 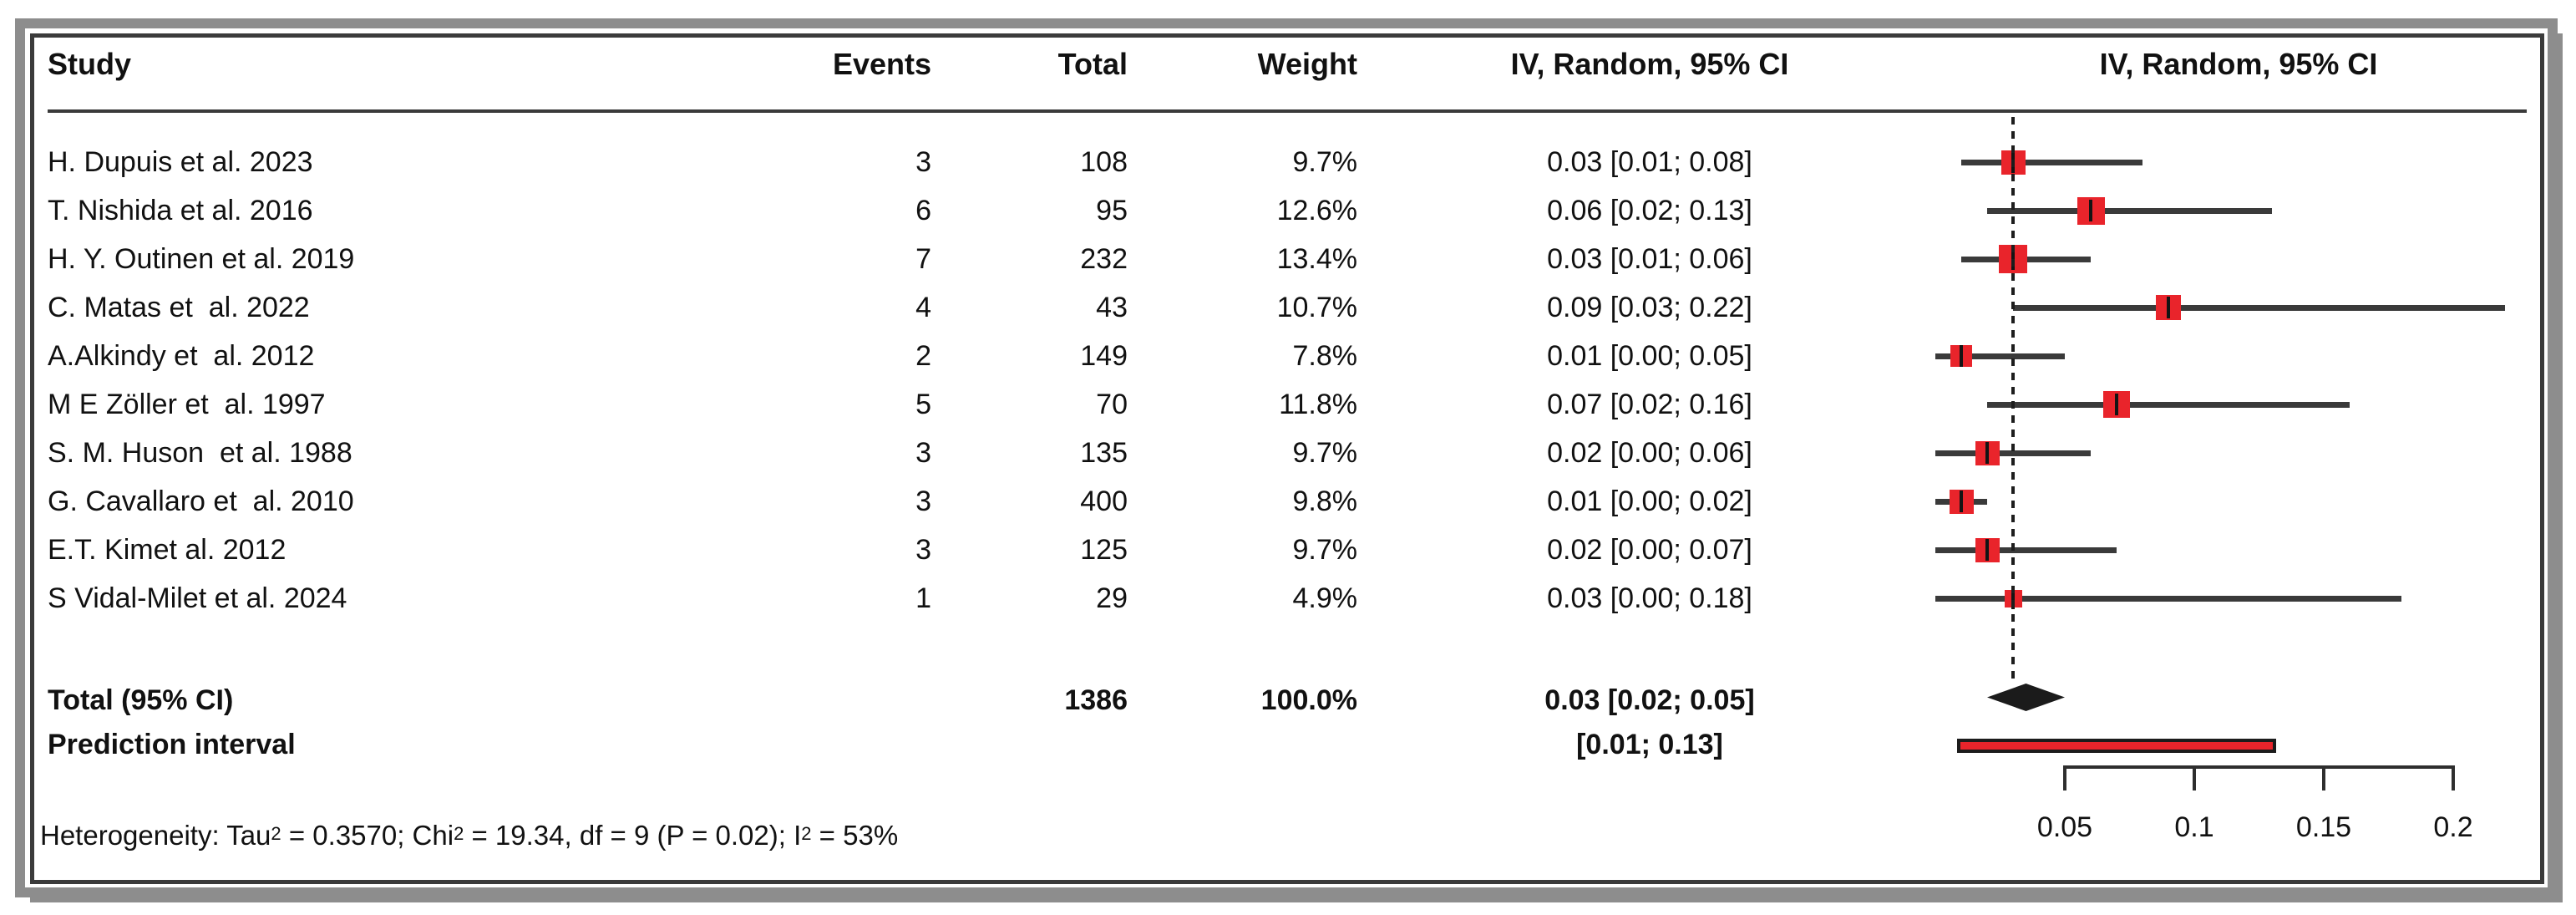 What do you see at coordinates (1104, 356) in the screenshot?
I see `study-total: 149` at bounding box center [1104, 356].